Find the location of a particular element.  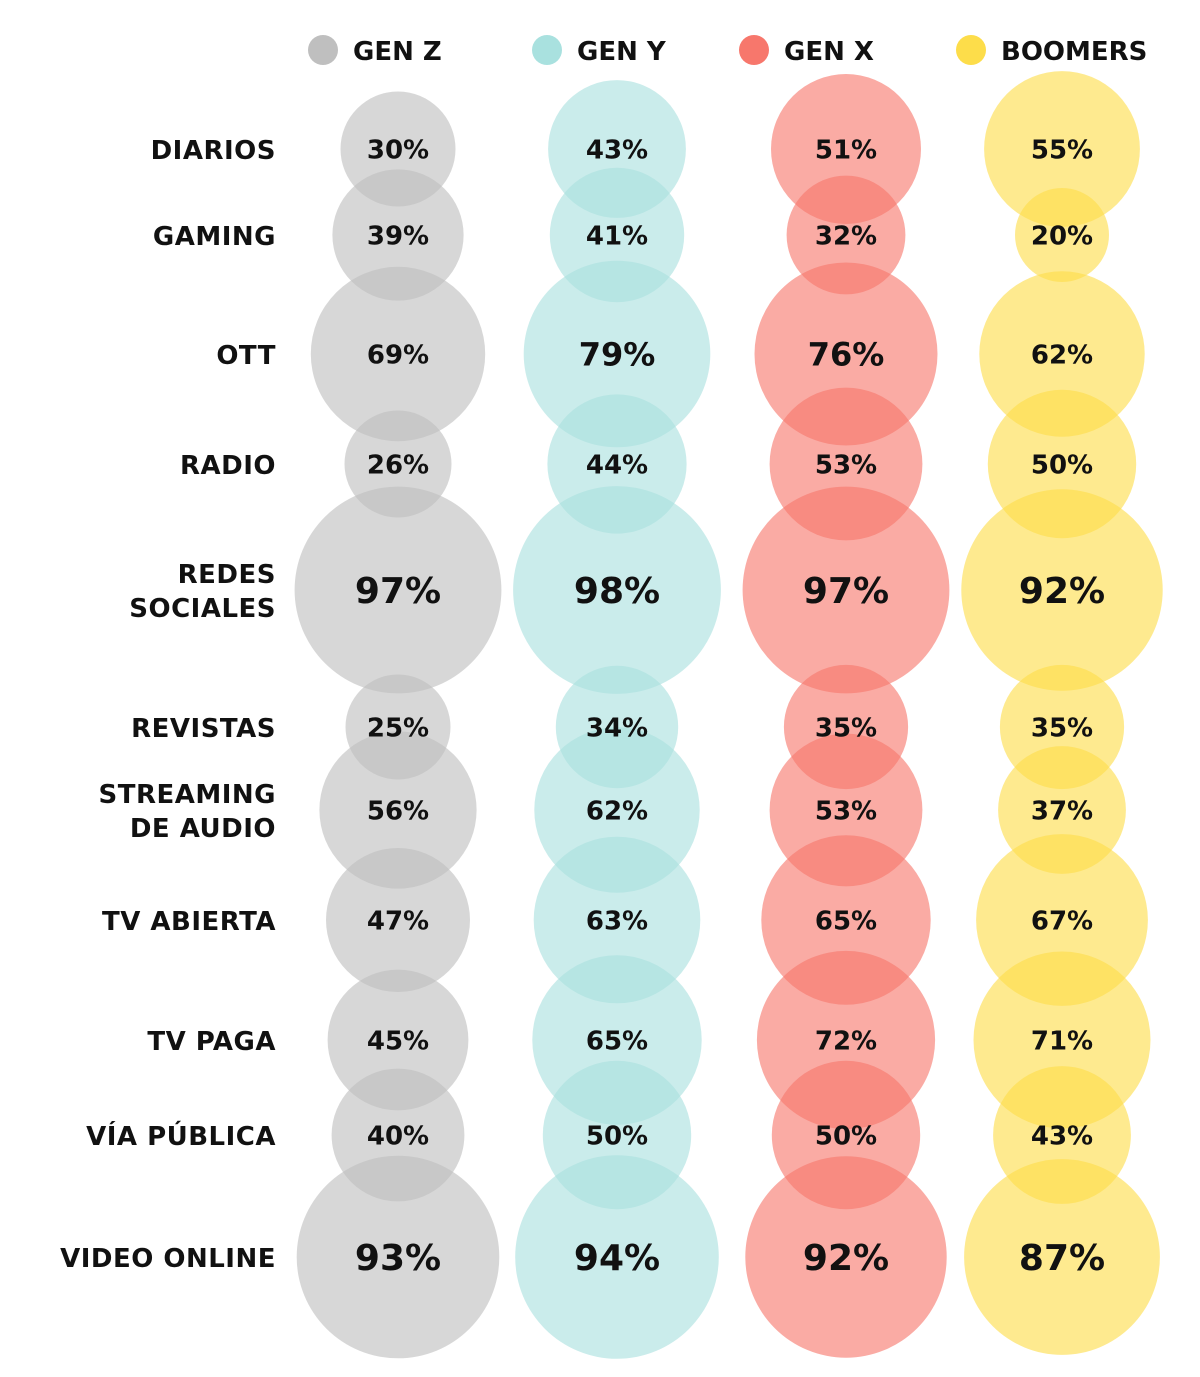

value-label-boomers-diarios: 55% is located at coordinates (1062, 150).